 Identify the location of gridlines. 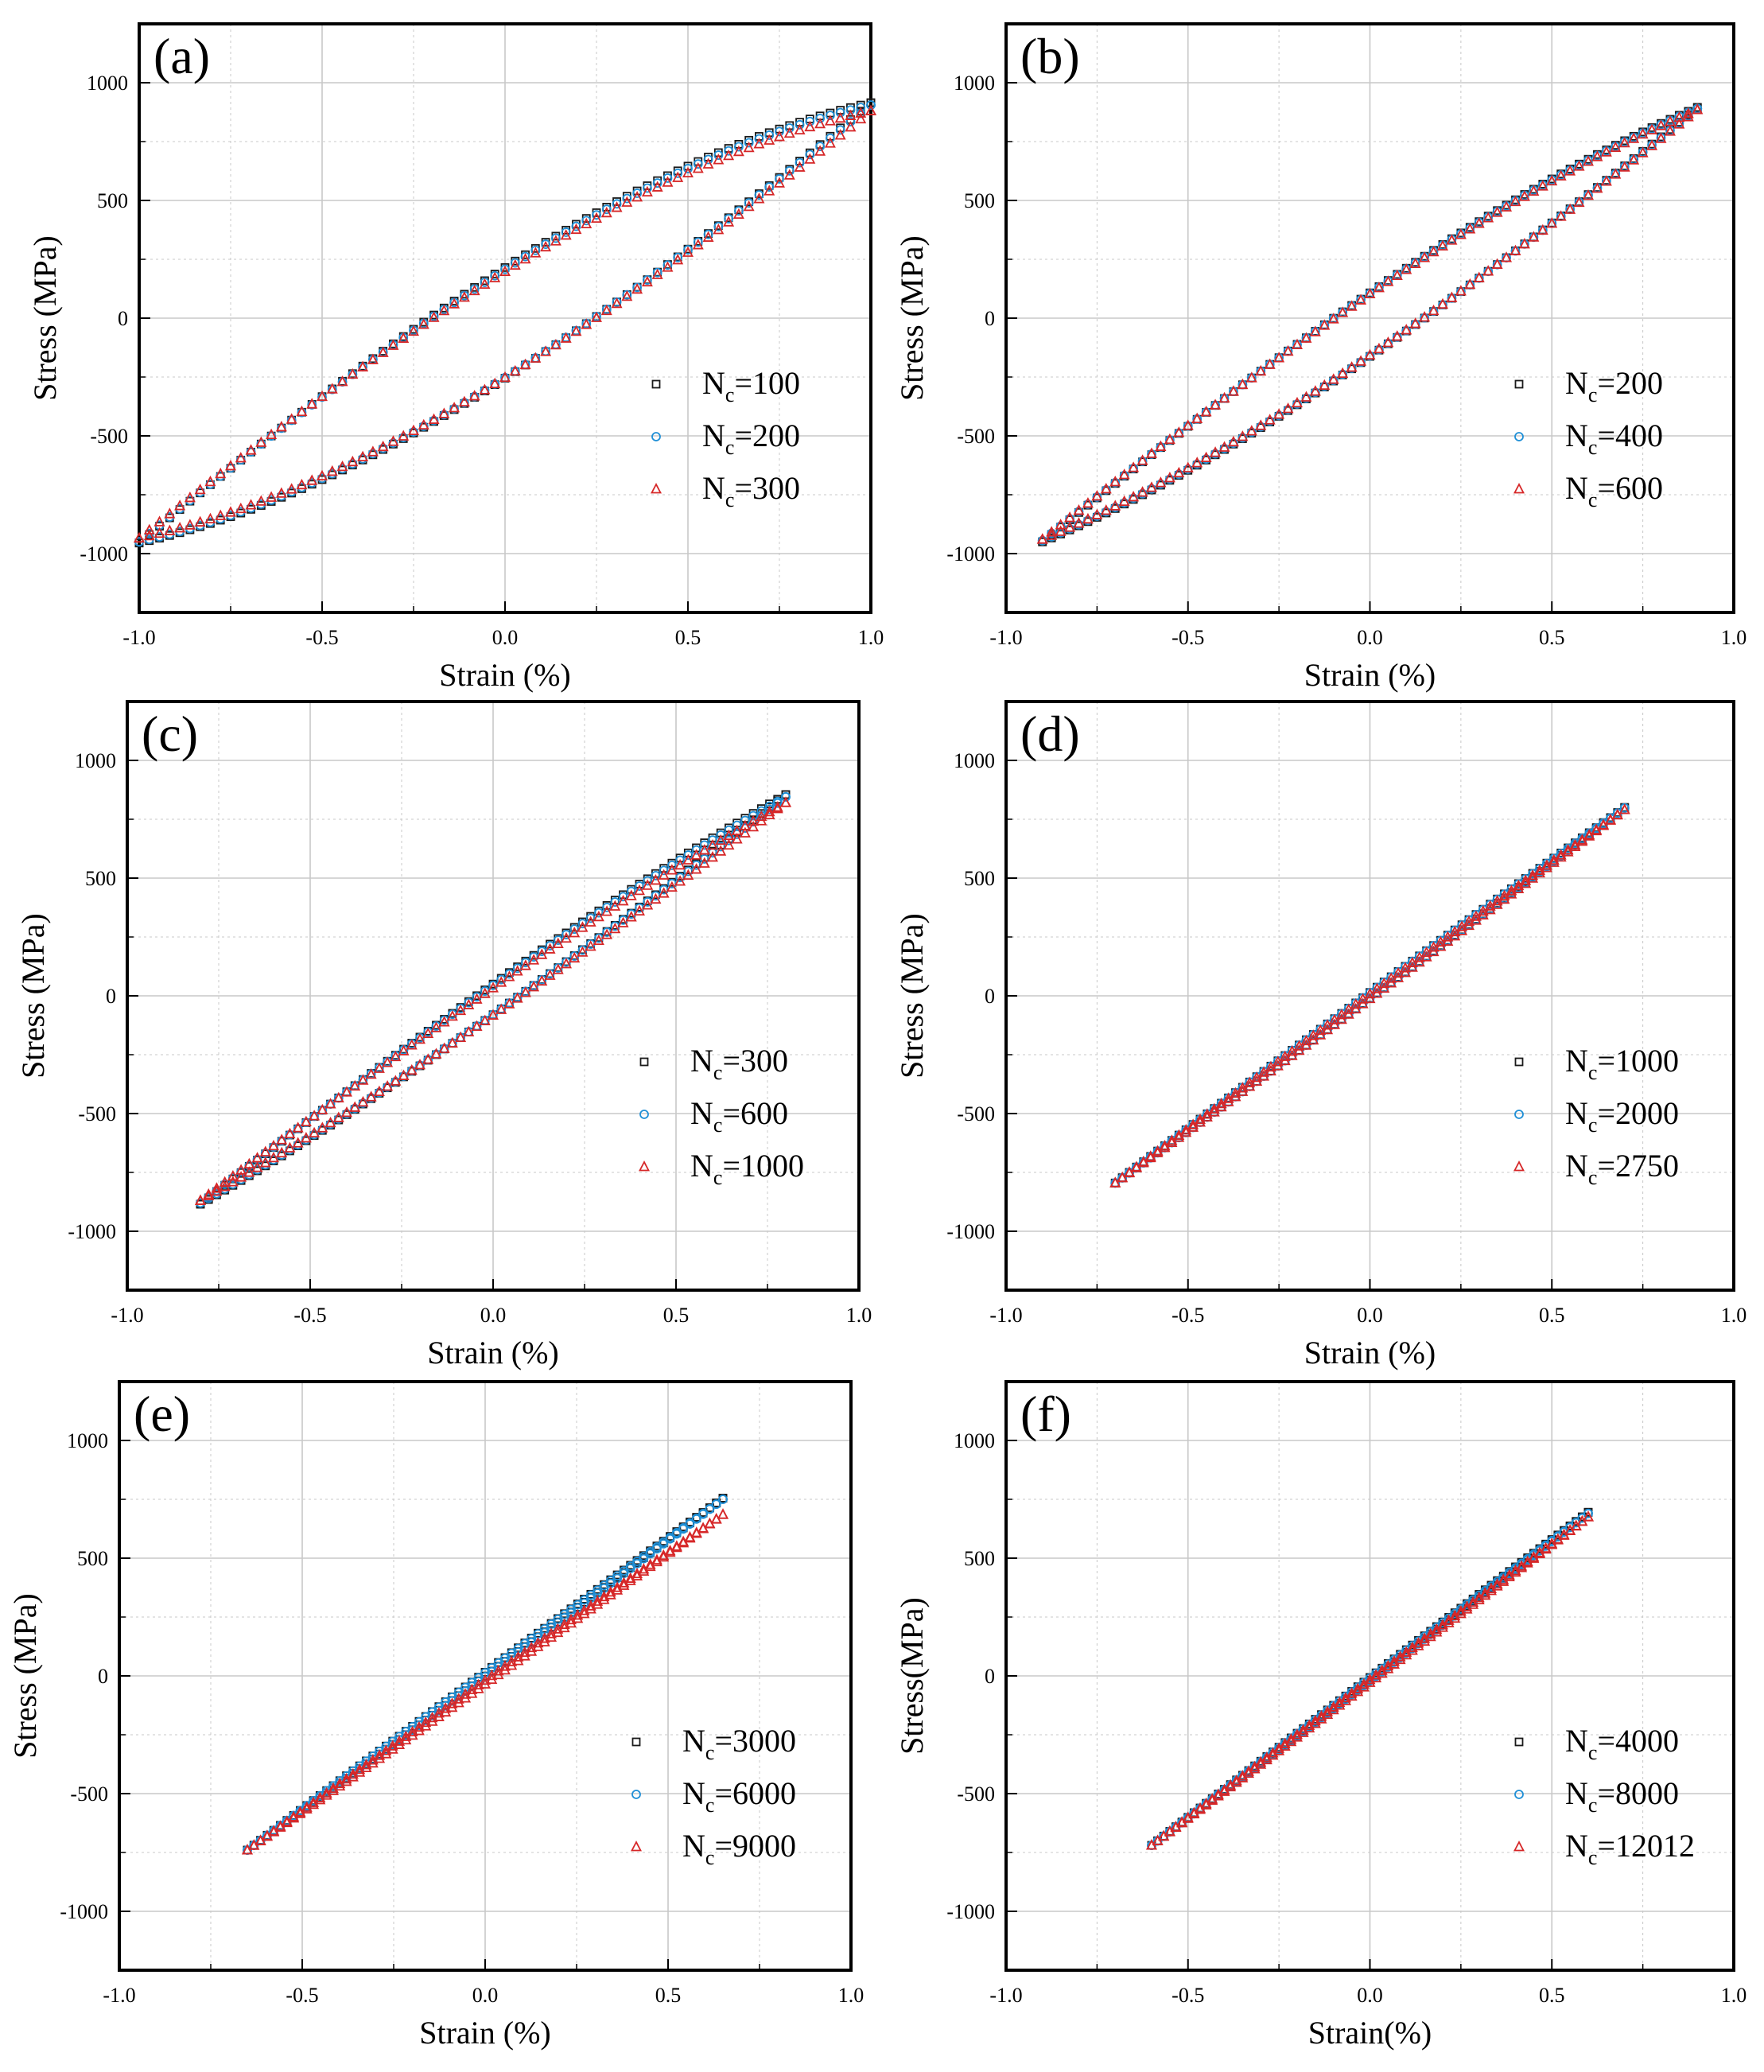
(505, 318).